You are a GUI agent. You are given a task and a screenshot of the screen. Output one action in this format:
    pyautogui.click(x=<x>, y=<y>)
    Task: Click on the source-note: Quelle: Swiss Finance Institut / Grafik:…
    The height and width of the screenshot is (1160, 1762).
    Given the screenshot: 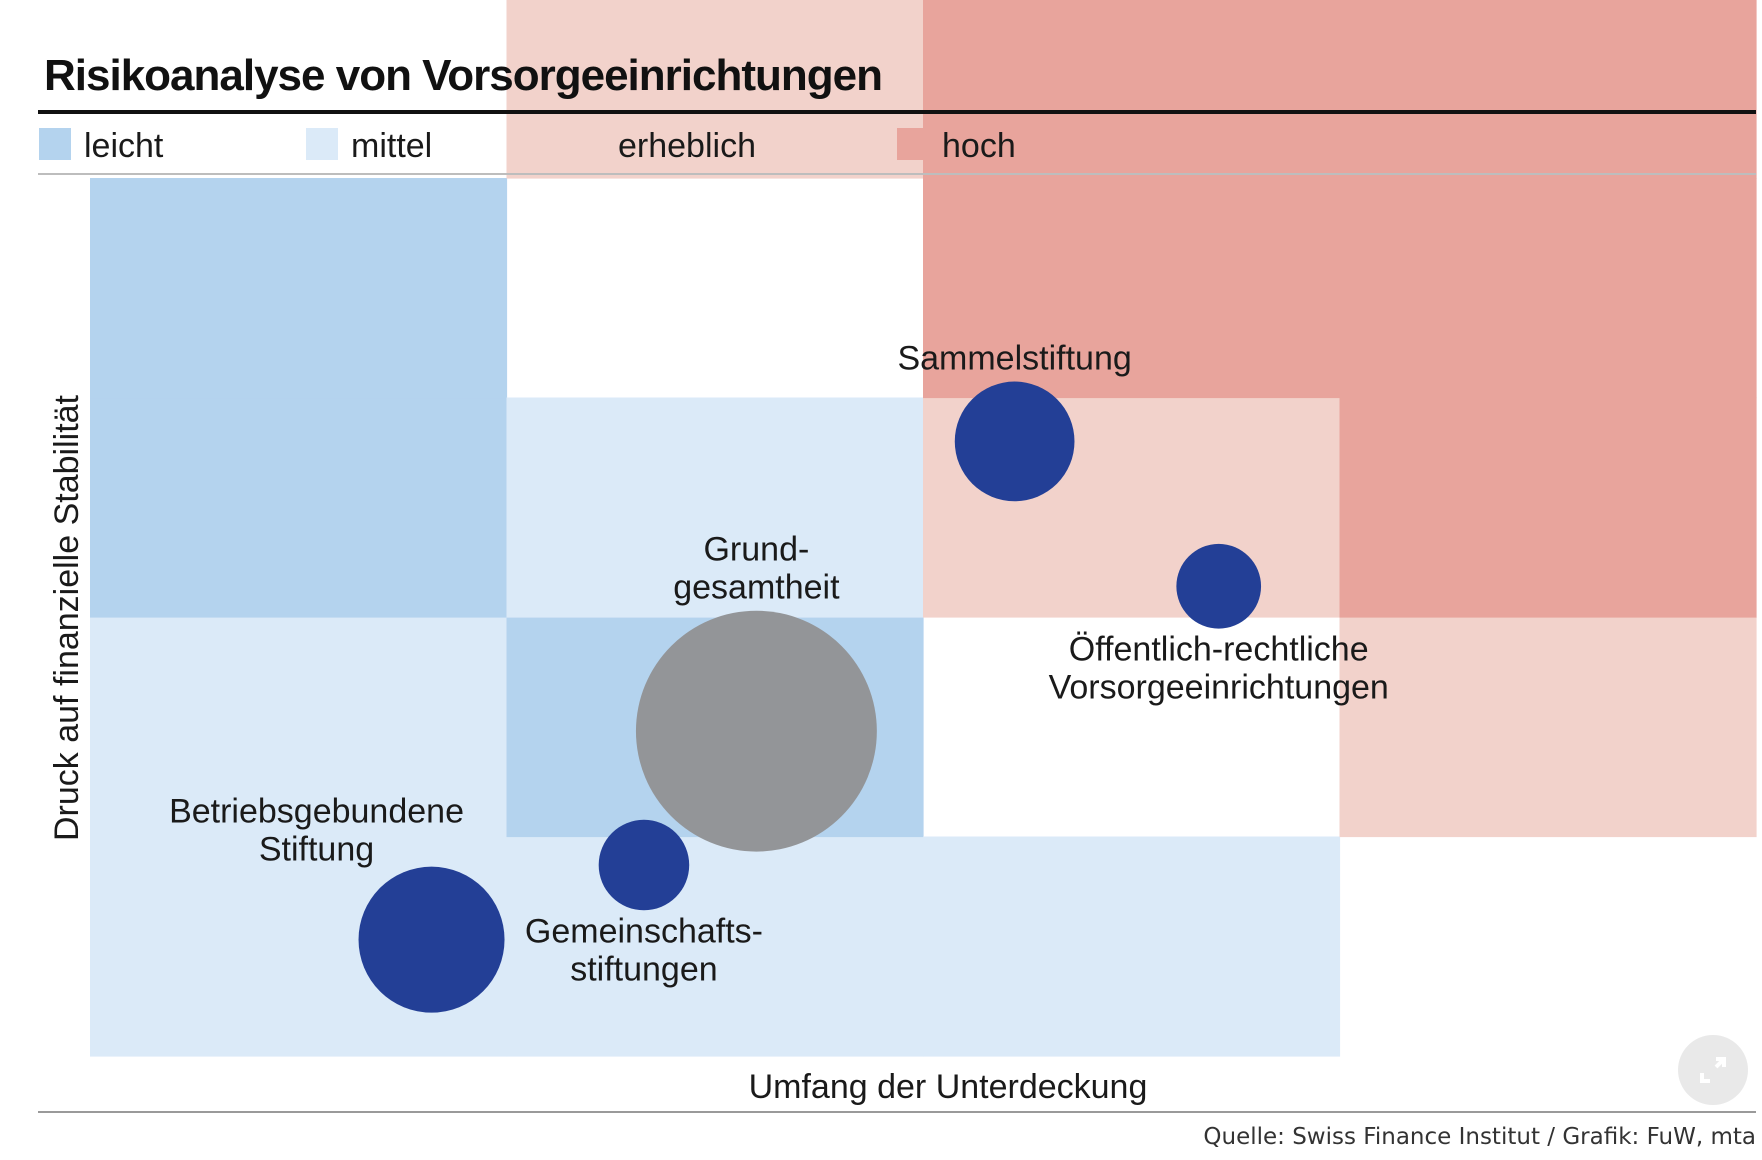 What is the action you would take?
    pyautogui.click(x=1479, y=1137)
    